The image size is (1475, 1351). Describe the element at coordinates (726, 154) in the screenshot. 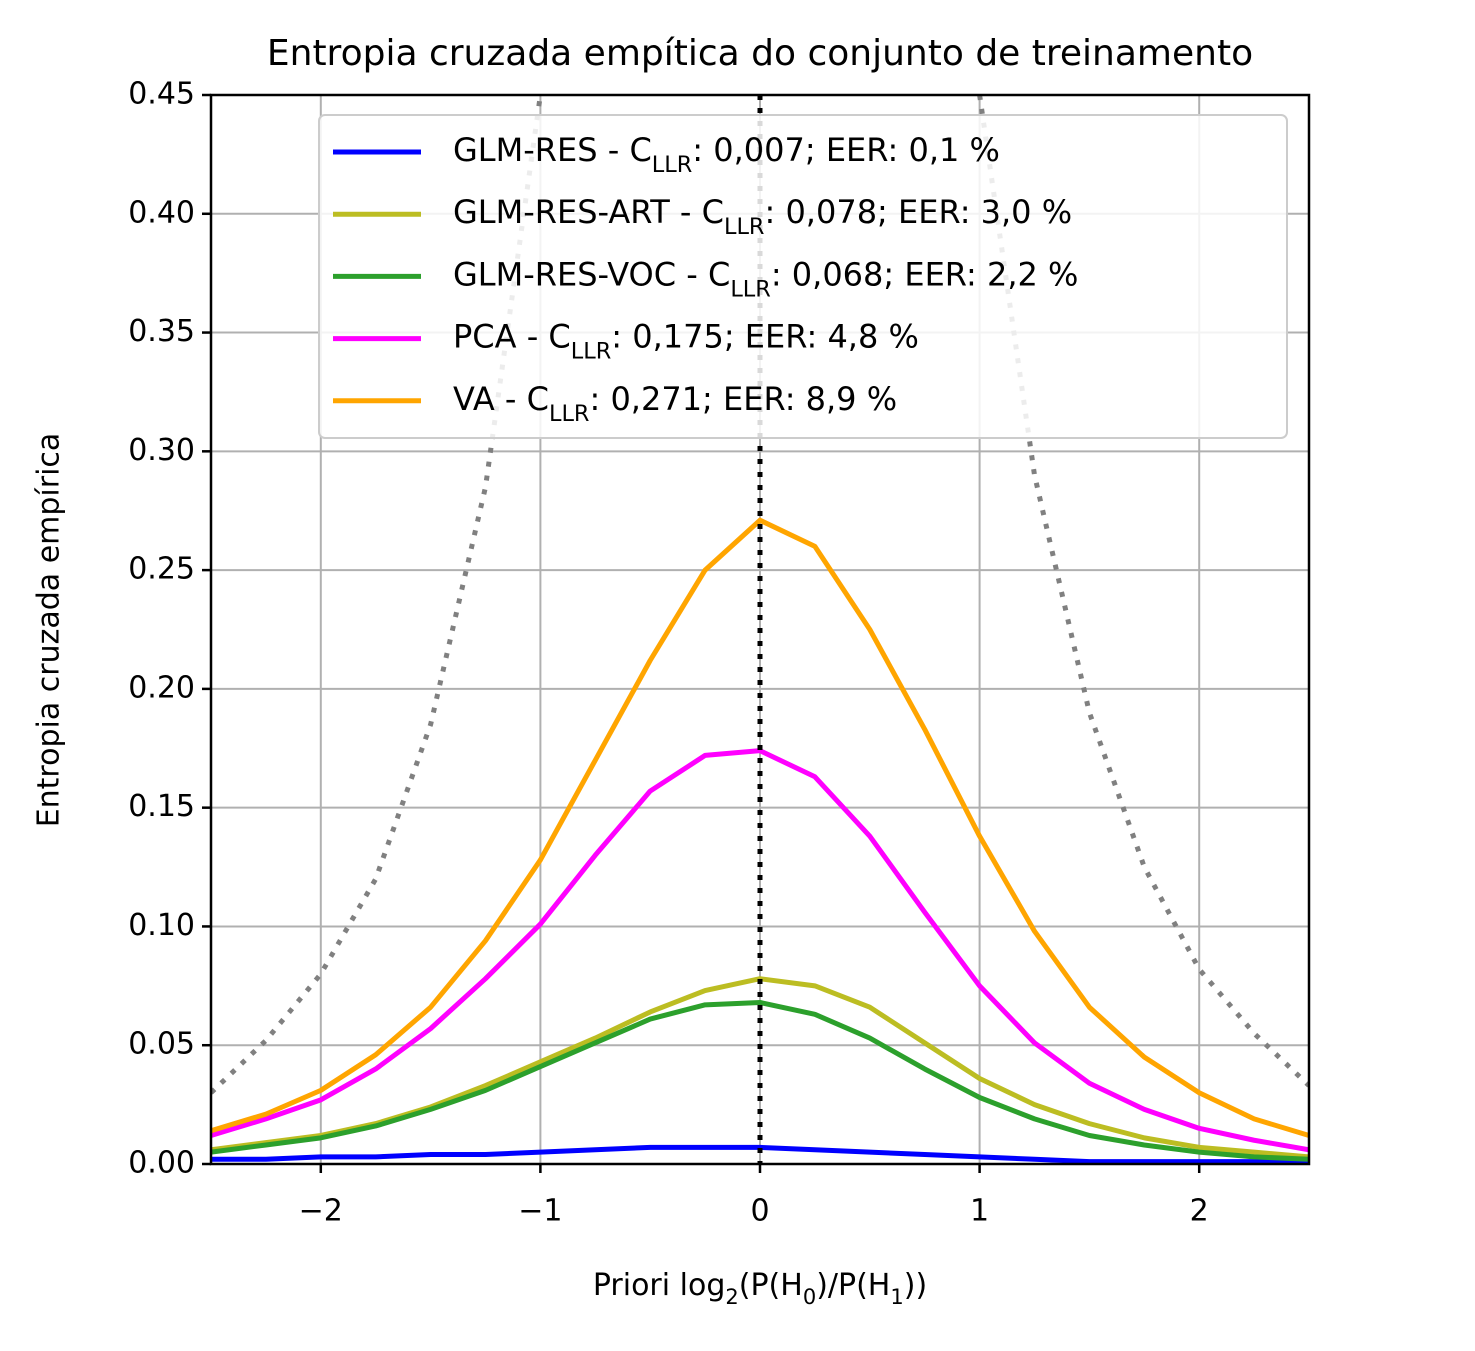

I see `legend-label: GLM-RES - CLLR: 0,007; EER: 0,1 %` at that location.